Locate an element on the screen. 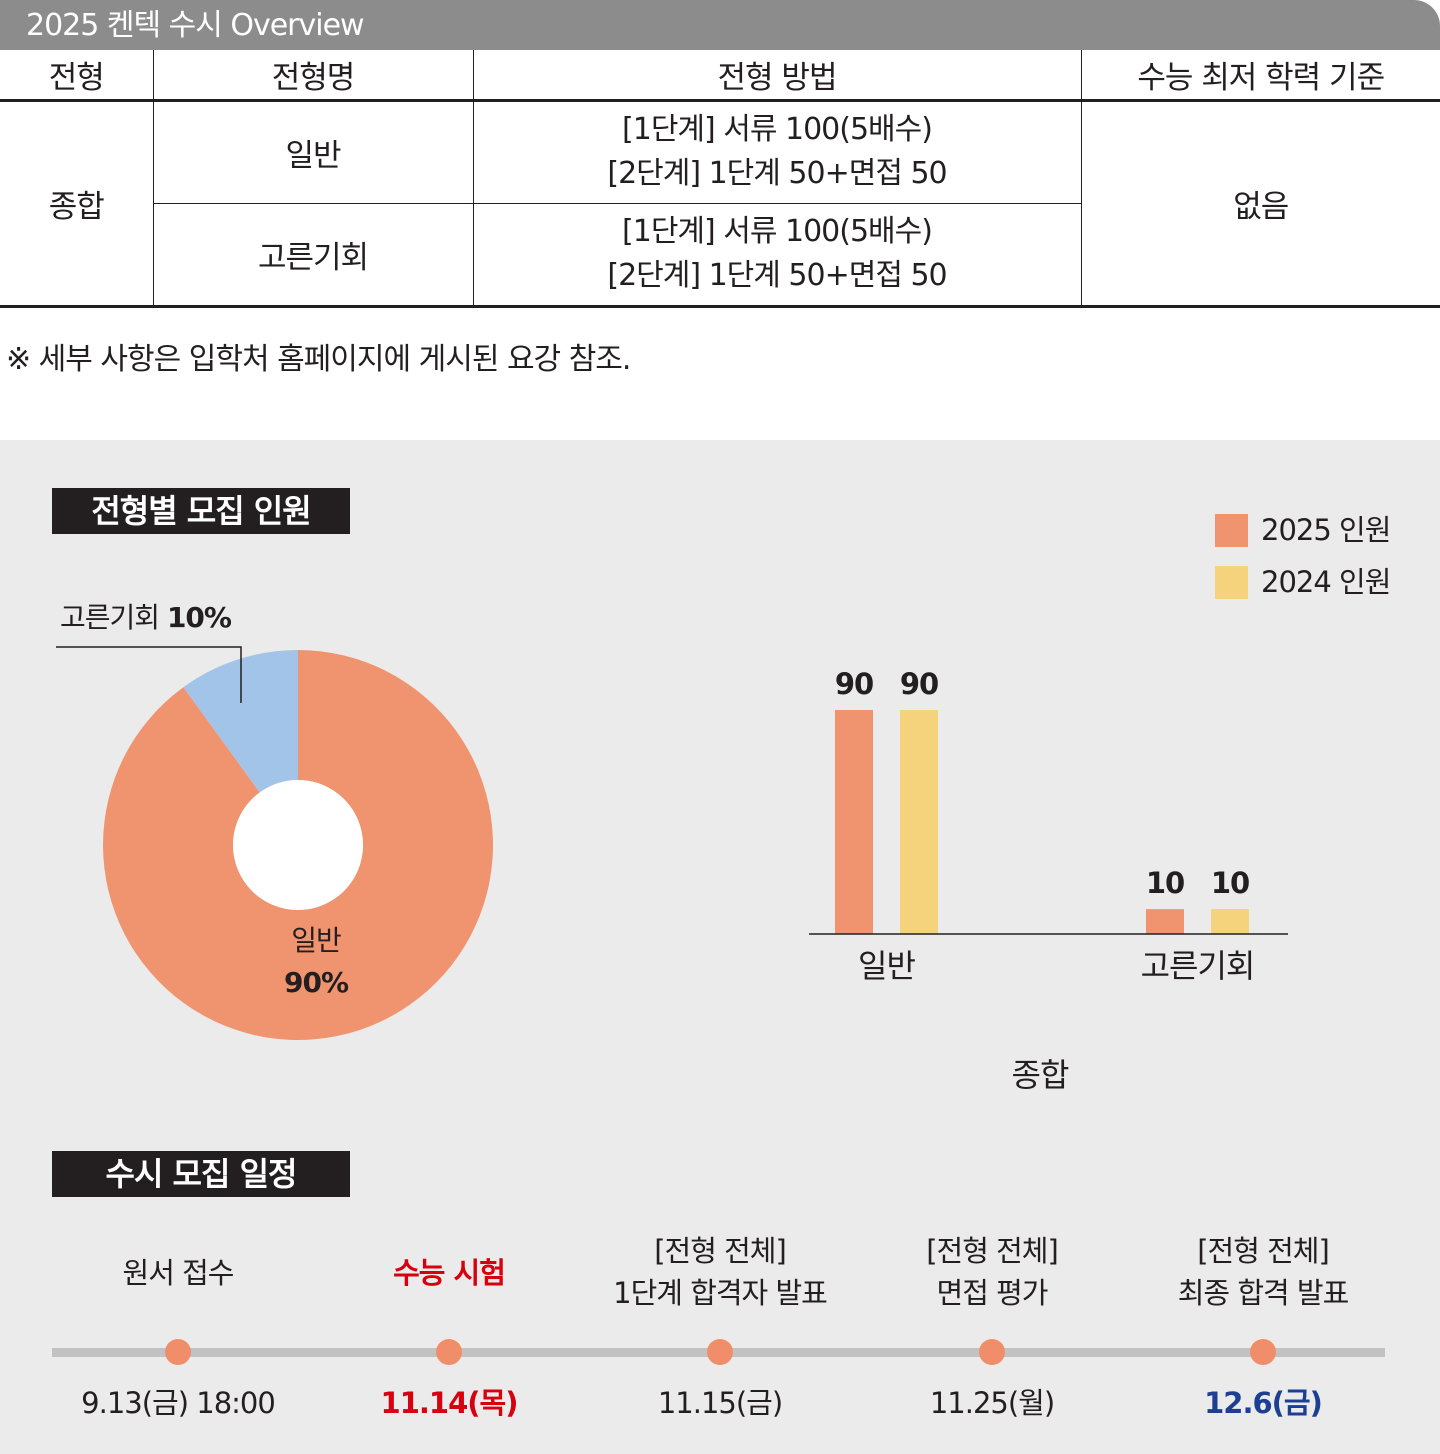 This screenshot has width=1440, height=1454. legend-swatch-2024 is located at coordinates (1231, 582).